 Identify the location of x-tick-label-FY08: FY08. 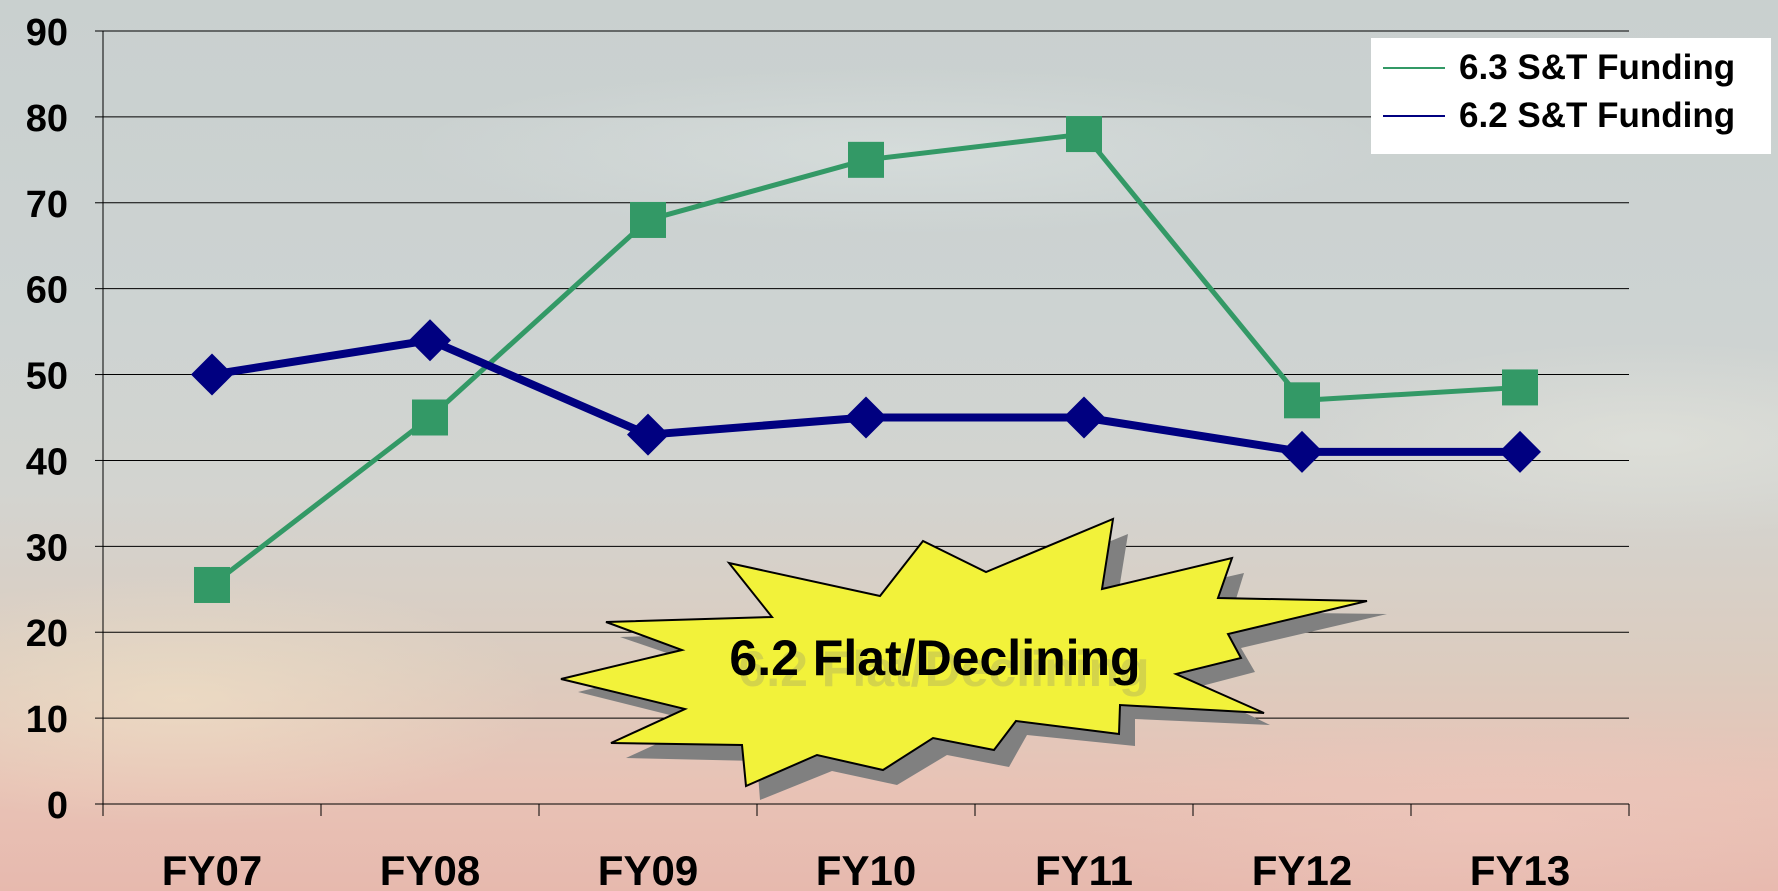
(430, 869).